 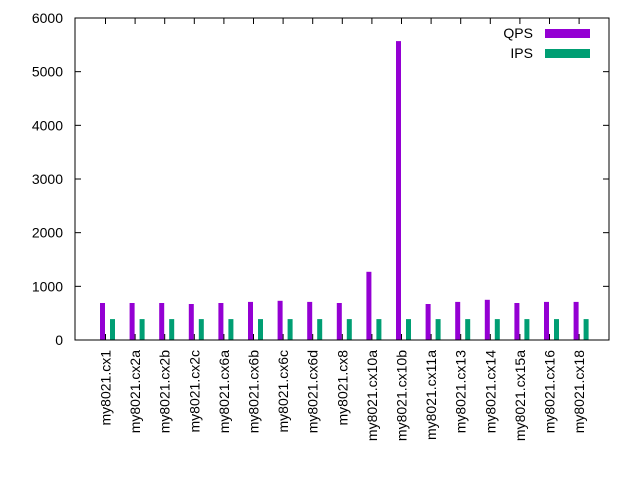 I want to click on y-tick-label-2: 2000, so click(x=47, y=233).